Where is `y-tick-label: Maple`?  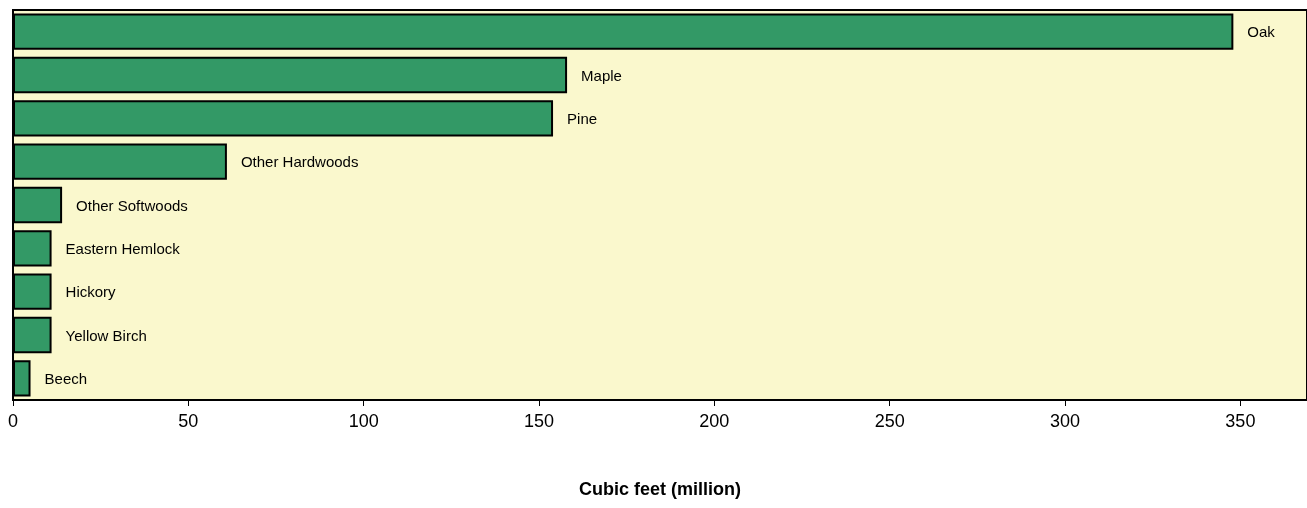 y-tick-label: Maple is located at coordinates (601, 75).